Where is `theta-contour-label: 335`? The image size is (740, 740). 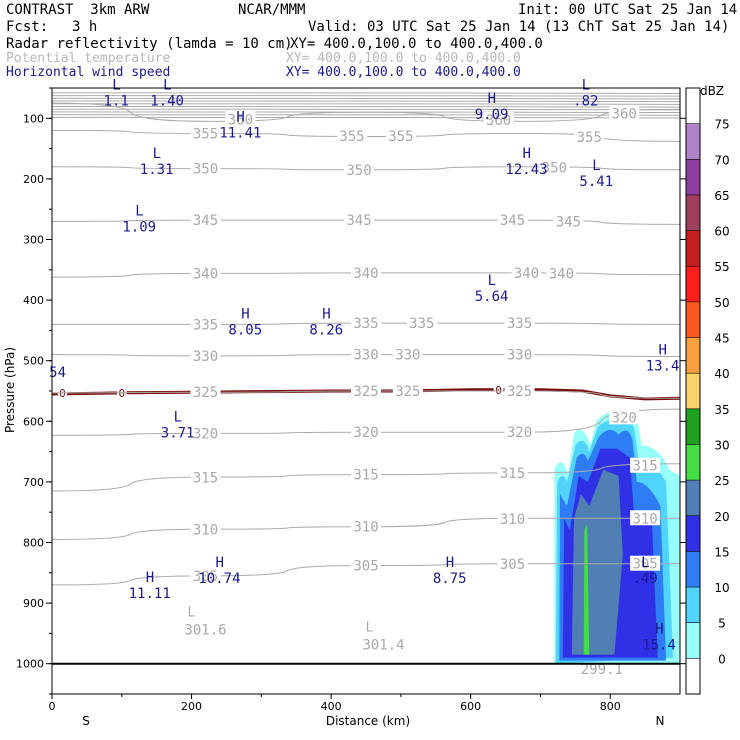
theta-contour-label: 335 is located at coordinates (519, 324).